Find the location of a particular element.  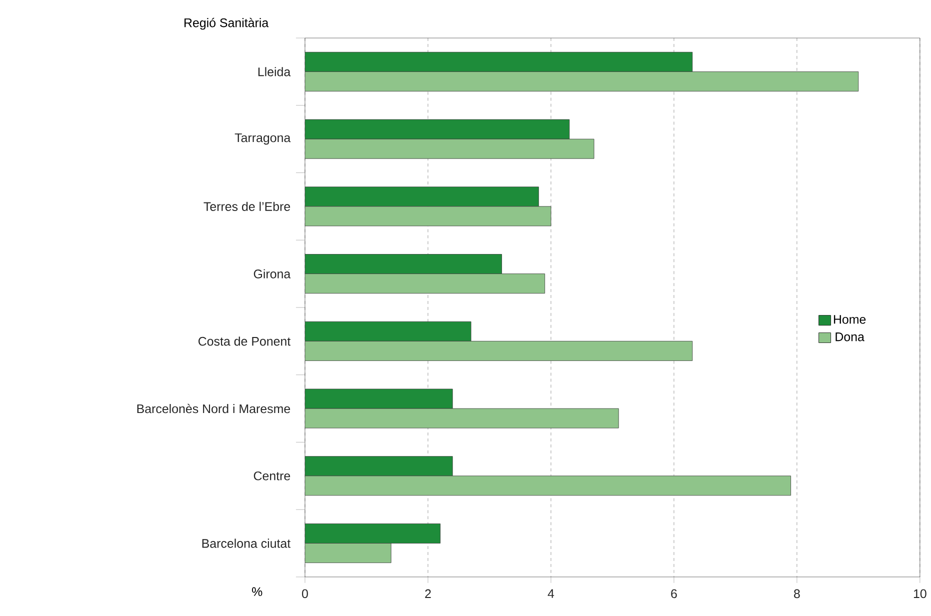

y-tick-label: Terres de l’Ebre is located at coordinates (247, 207).